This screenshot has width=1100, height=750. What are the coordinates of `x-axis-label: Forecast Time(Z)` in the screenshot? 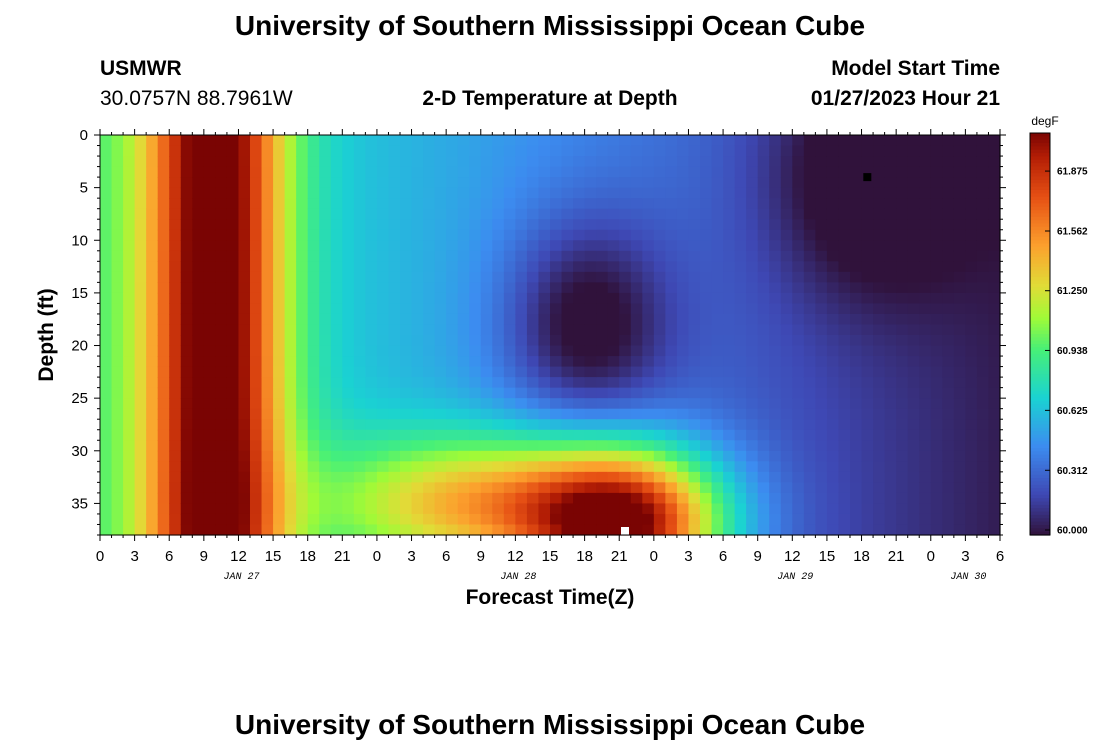 It's located at (550, 597).